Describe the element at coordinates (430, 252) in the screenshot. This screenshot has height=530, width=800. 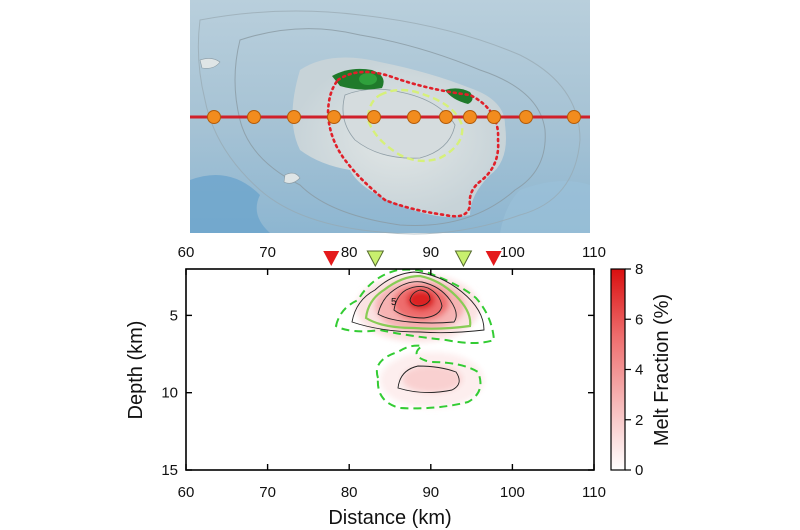
I see `x-tick-label-top: 90` at that location.